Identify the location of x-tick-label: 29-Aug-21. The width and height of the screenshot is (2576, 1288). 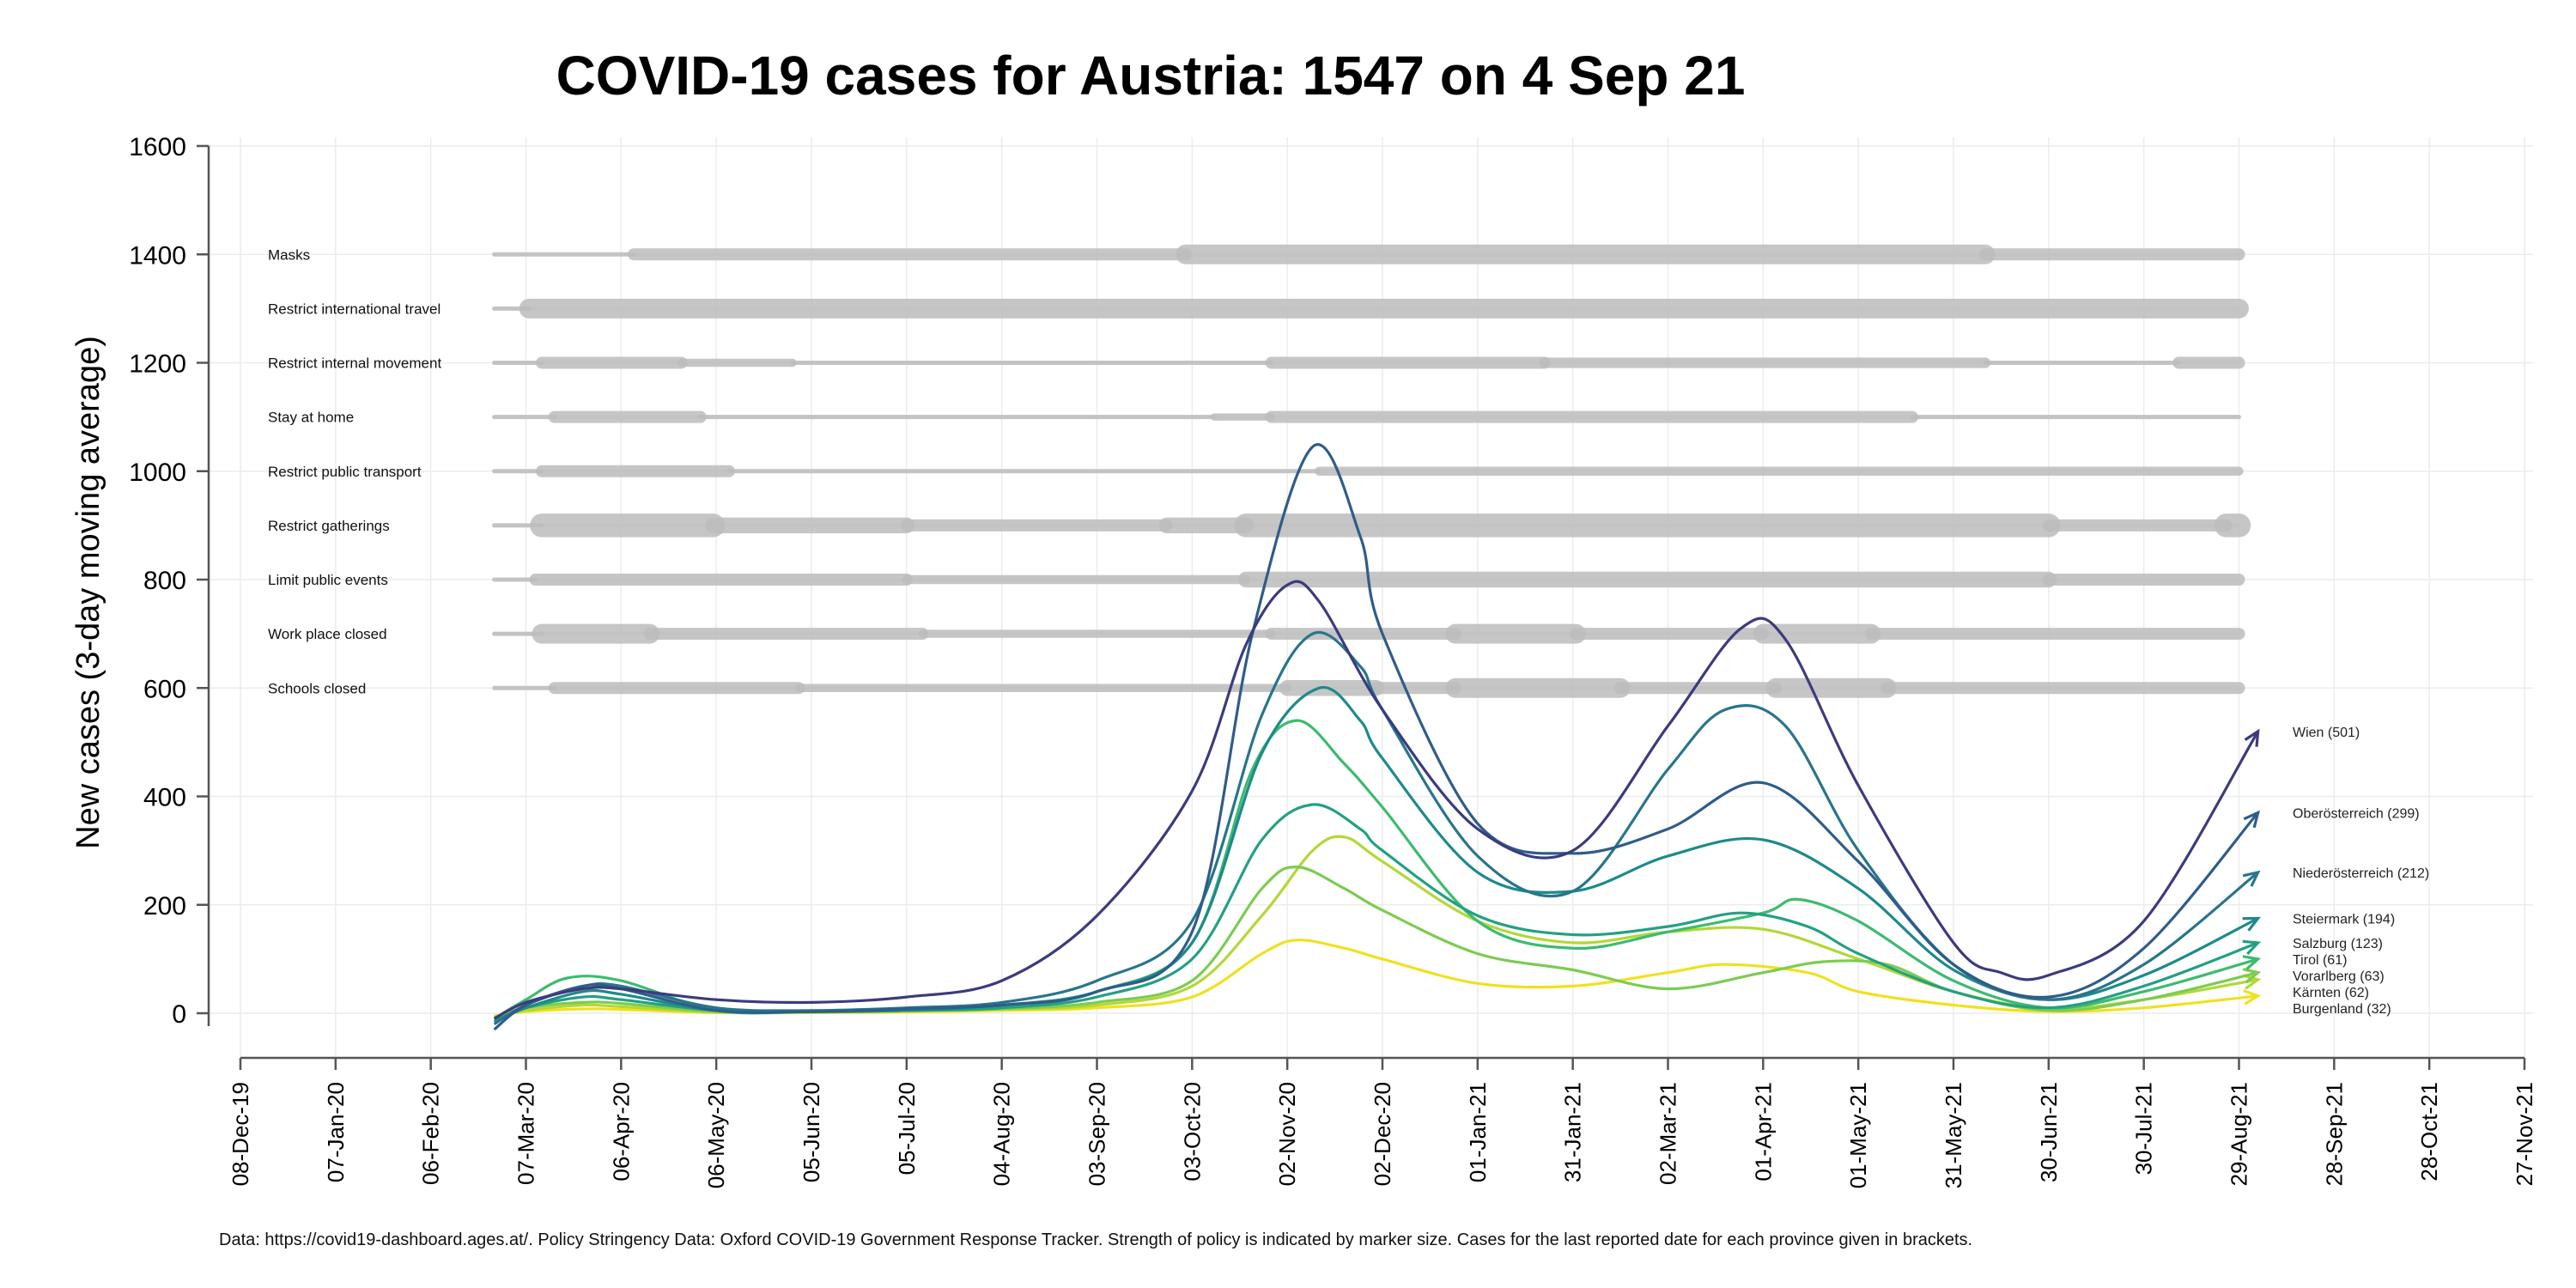
(2239, 1134).